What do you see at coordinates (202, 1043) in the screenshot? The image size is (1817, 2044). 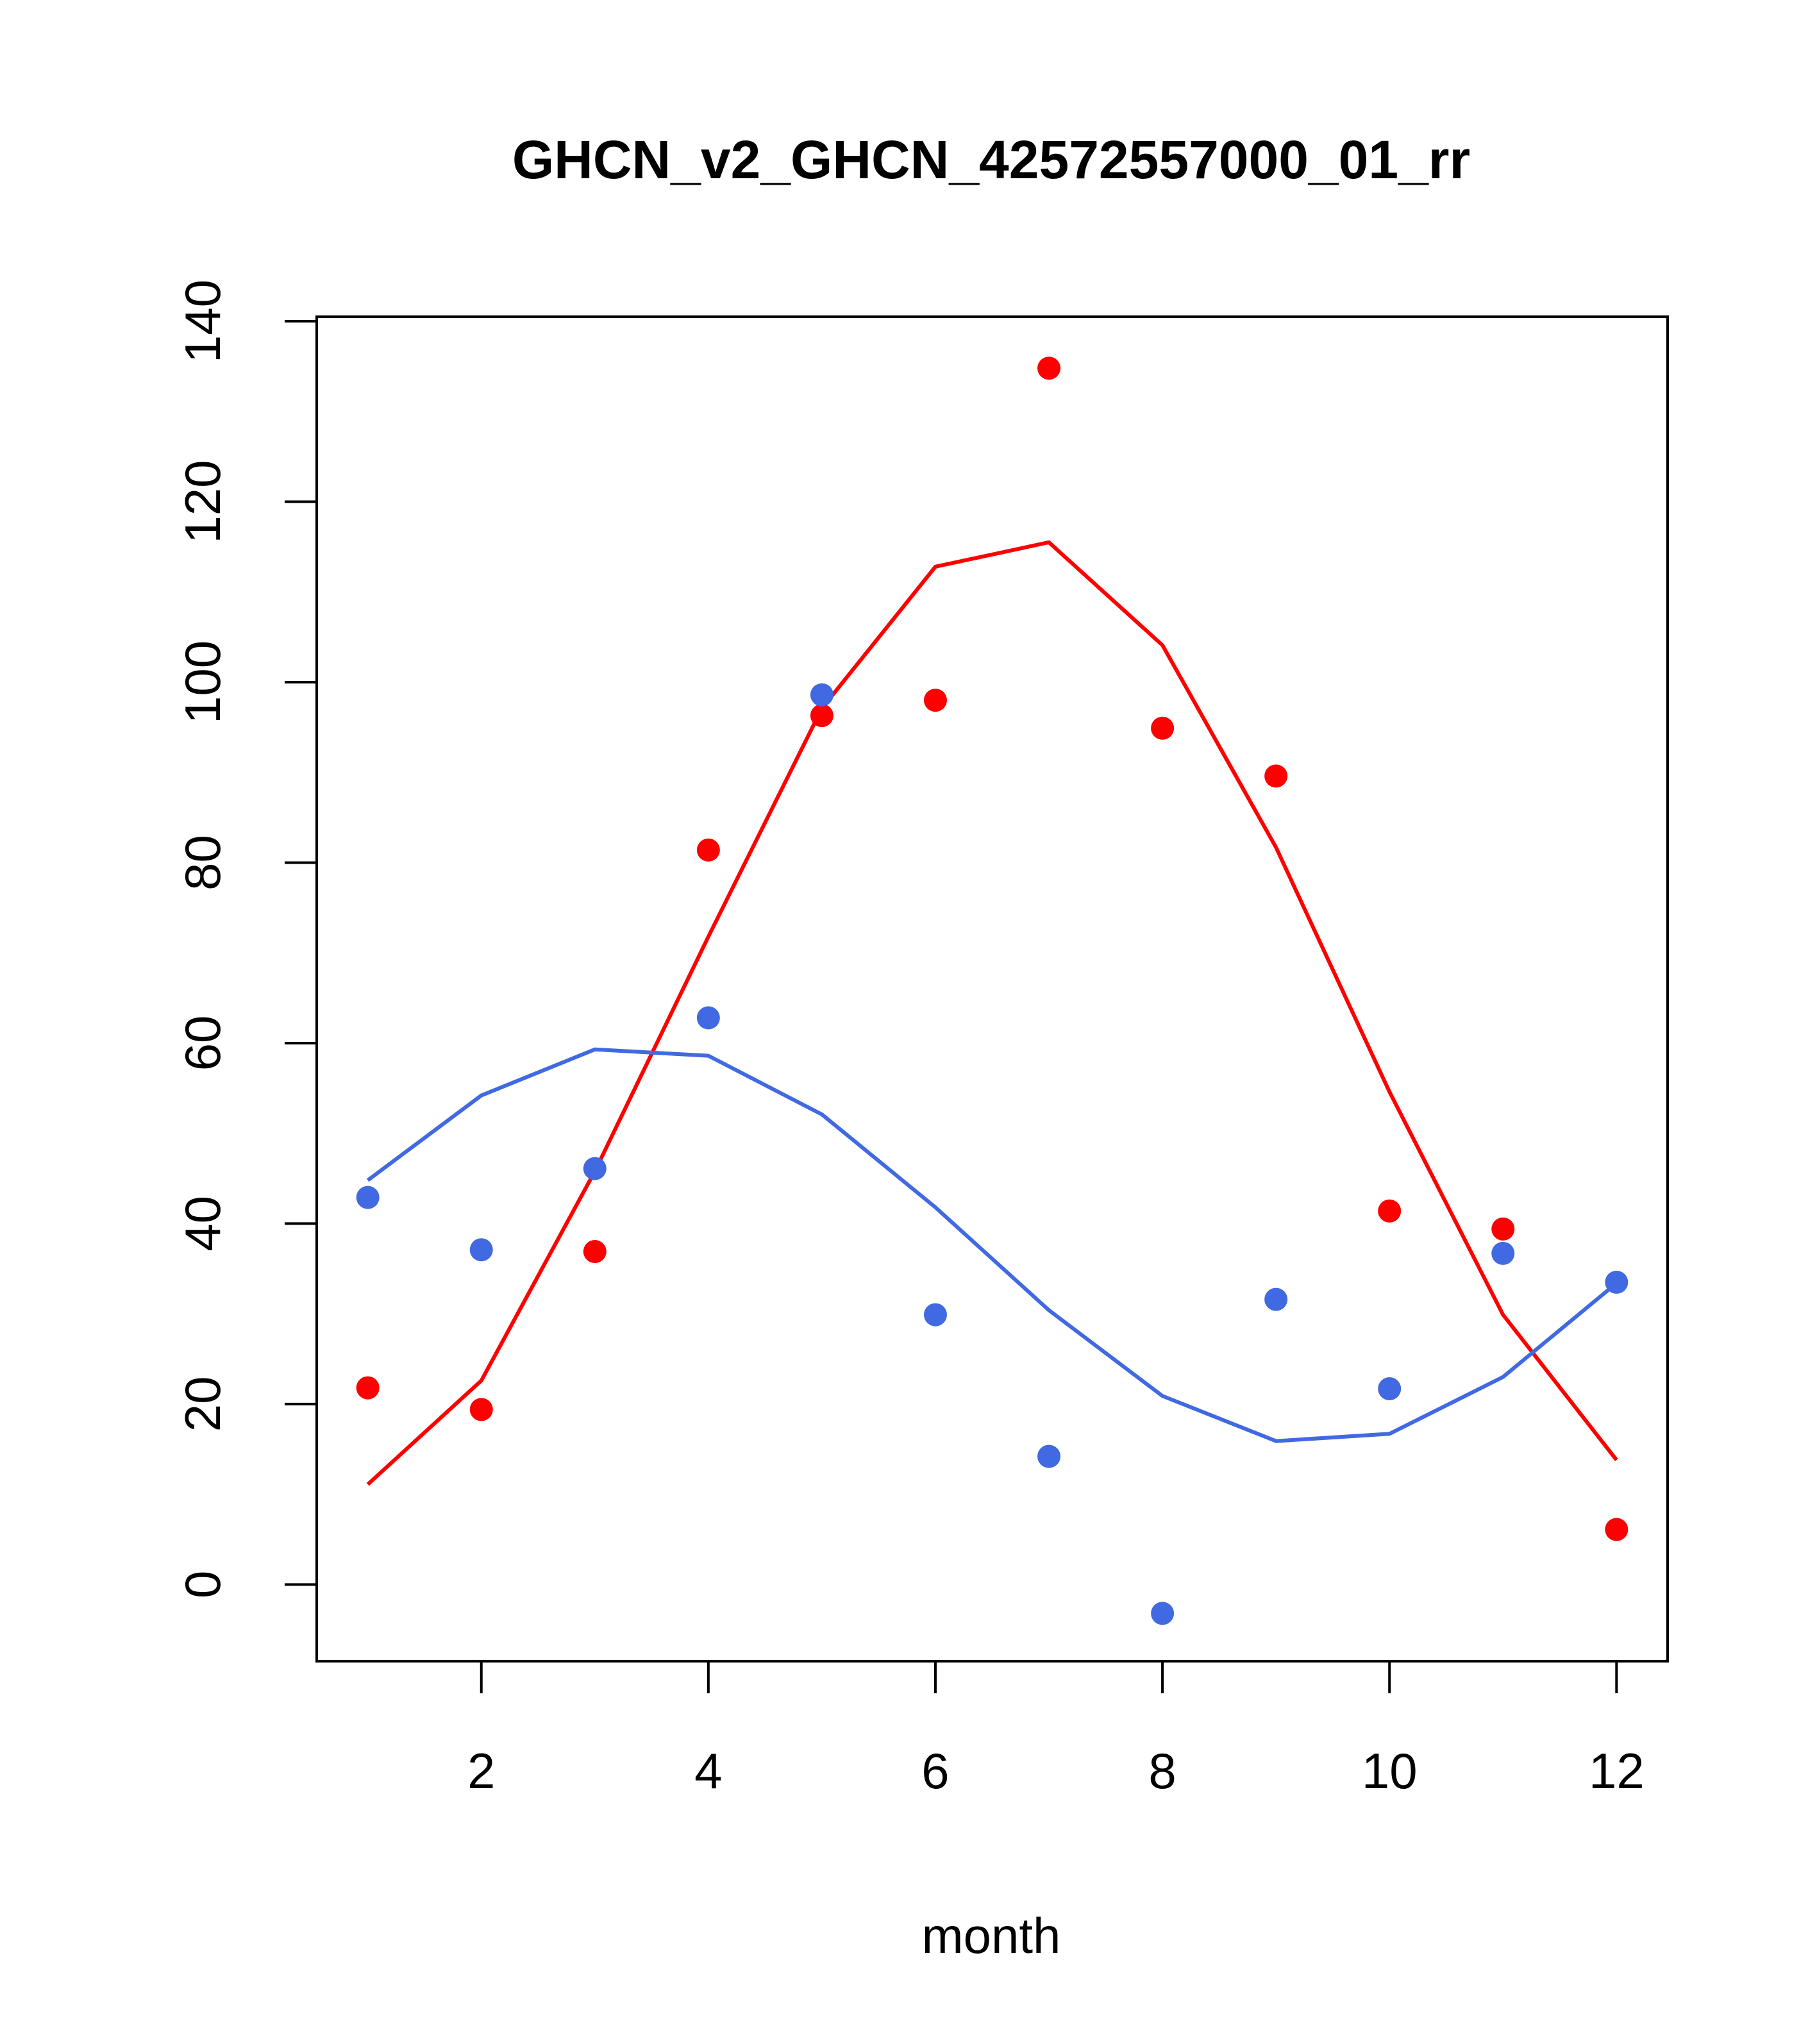 I see `y-tick-label: 60` at bounding box center [202, 1043].